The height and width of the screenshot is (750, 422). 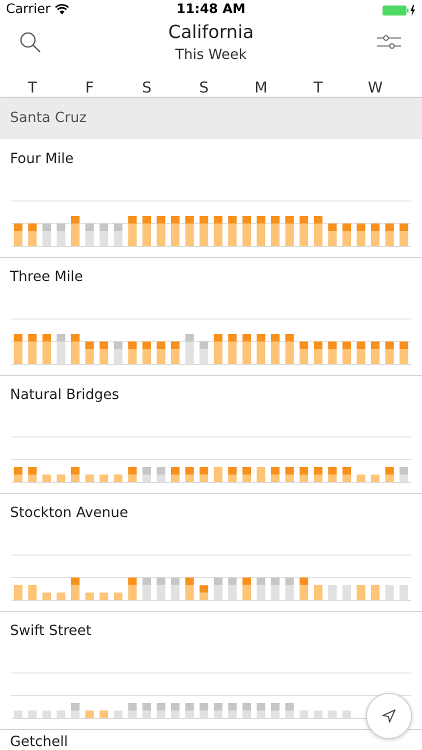 I want to click on chart-title: Stockton Avenue, so click(x=69, y=513).